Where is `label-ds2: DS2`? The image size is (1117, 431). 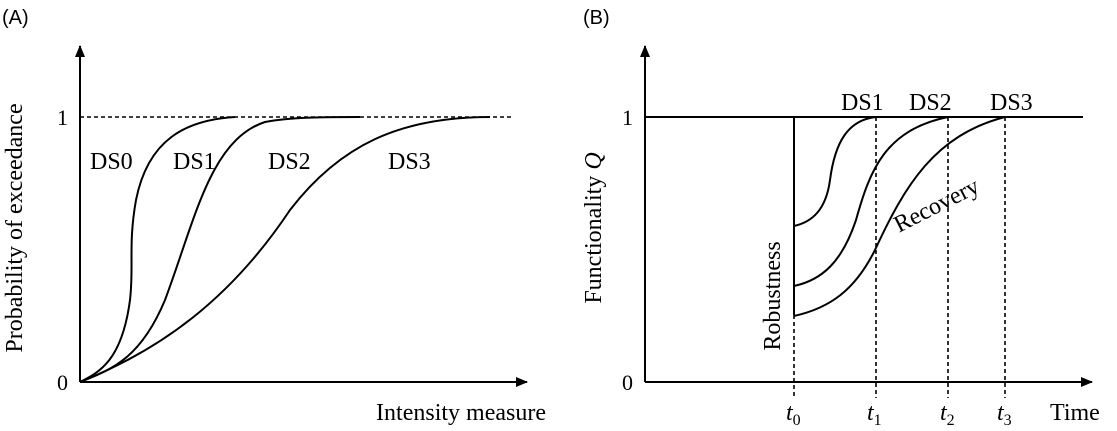 label-ds2: DS2 is located at coordinates (289, 162).